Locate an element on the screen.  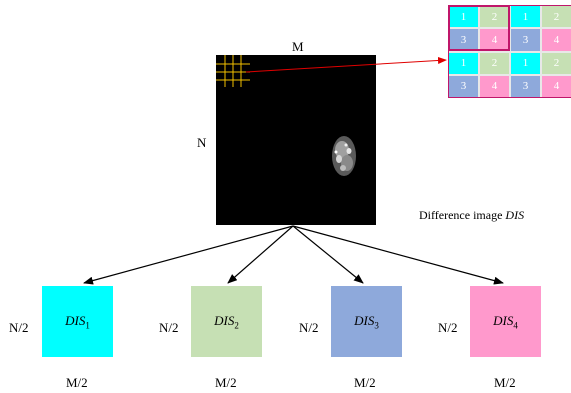
sub-height-label-3: N/2 is located at coordinates (309, 327).